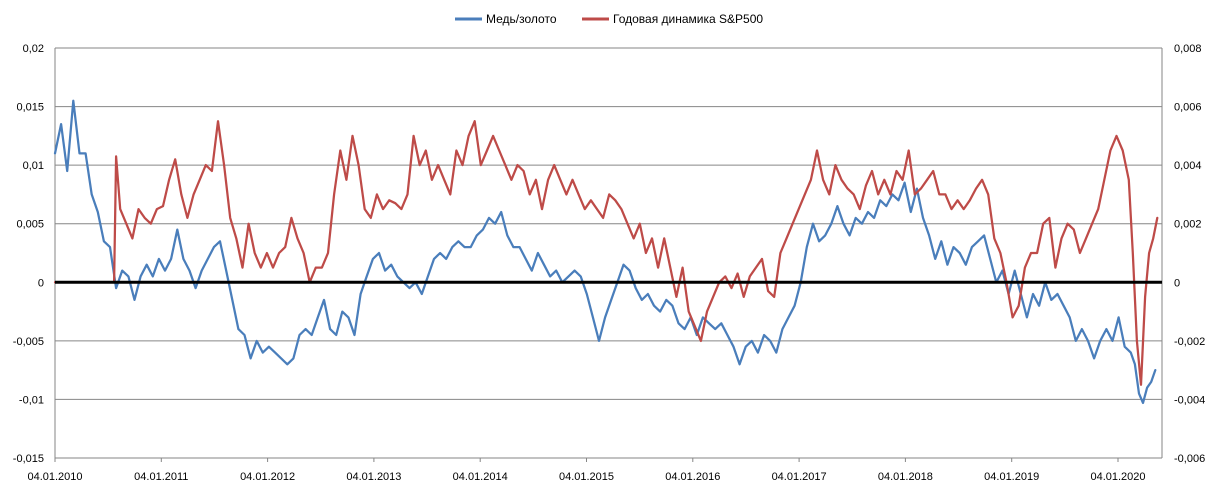 This screenshot has width=1220, height=493. Describe the element at coordinates (586, 477) in the screenshot. I see `x-tick-label: 04.01.2015` at that location.